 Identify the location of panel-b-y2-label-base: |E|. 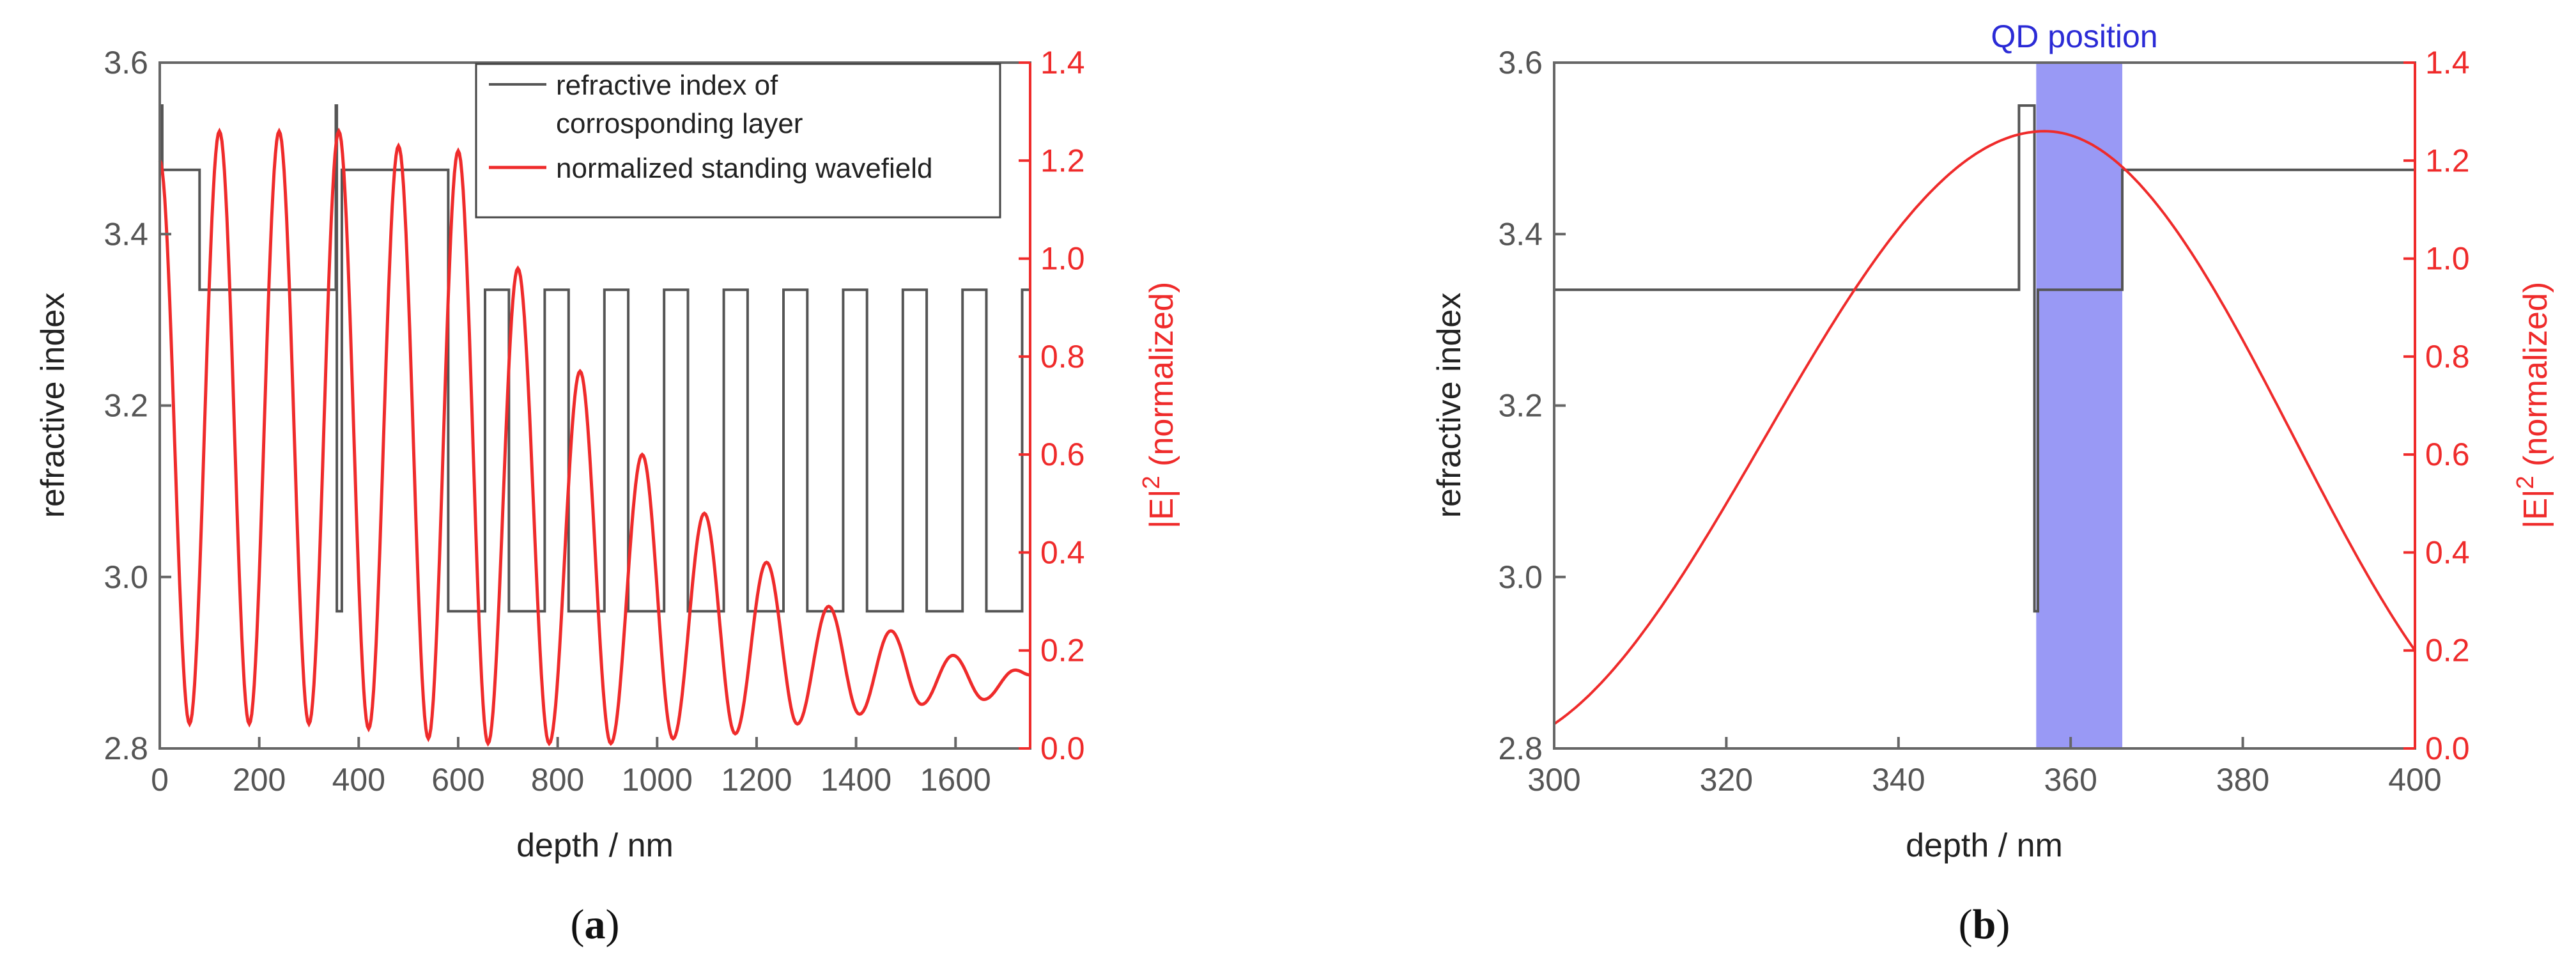
(2535, 509).